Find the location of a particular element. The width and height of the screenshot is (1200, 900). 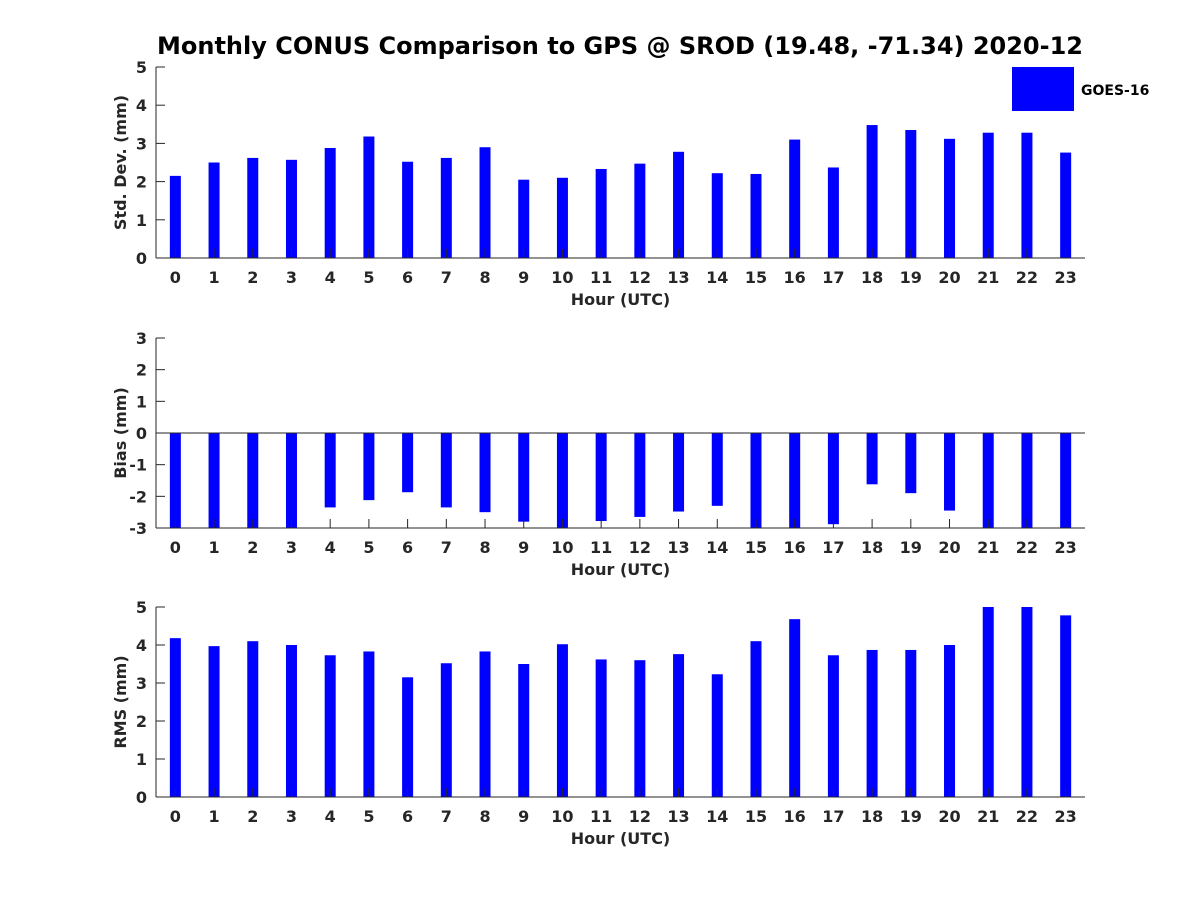

legend-swatch is located at coordinates (1043, 89).